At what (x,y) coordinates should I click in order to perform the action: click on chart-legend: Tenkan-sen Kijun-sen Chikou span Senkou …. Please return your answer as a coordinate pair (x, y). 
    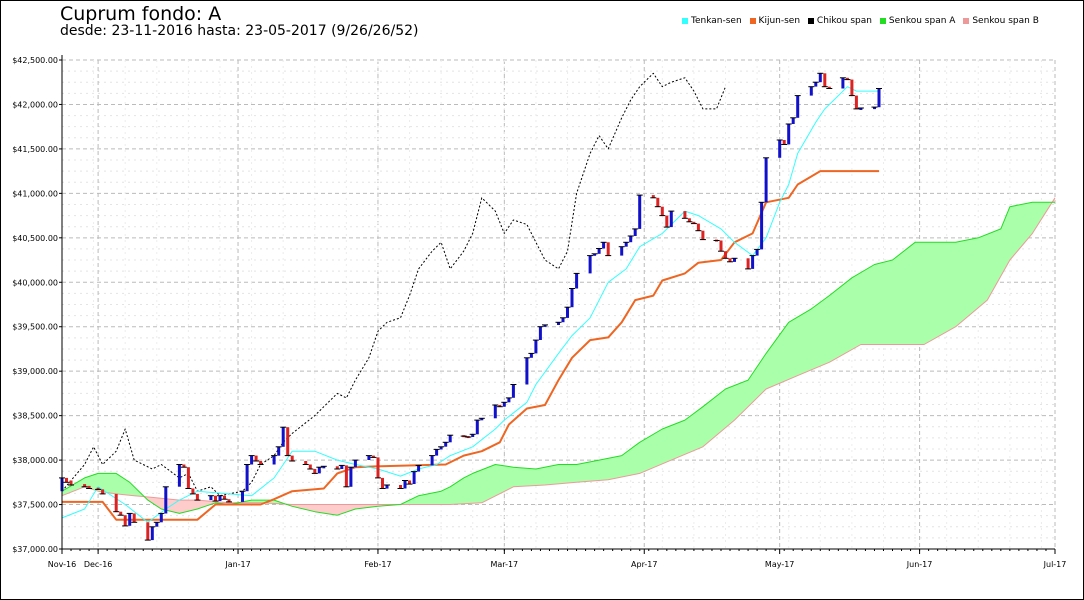
    Looking at the image, I should click on (863, 23).